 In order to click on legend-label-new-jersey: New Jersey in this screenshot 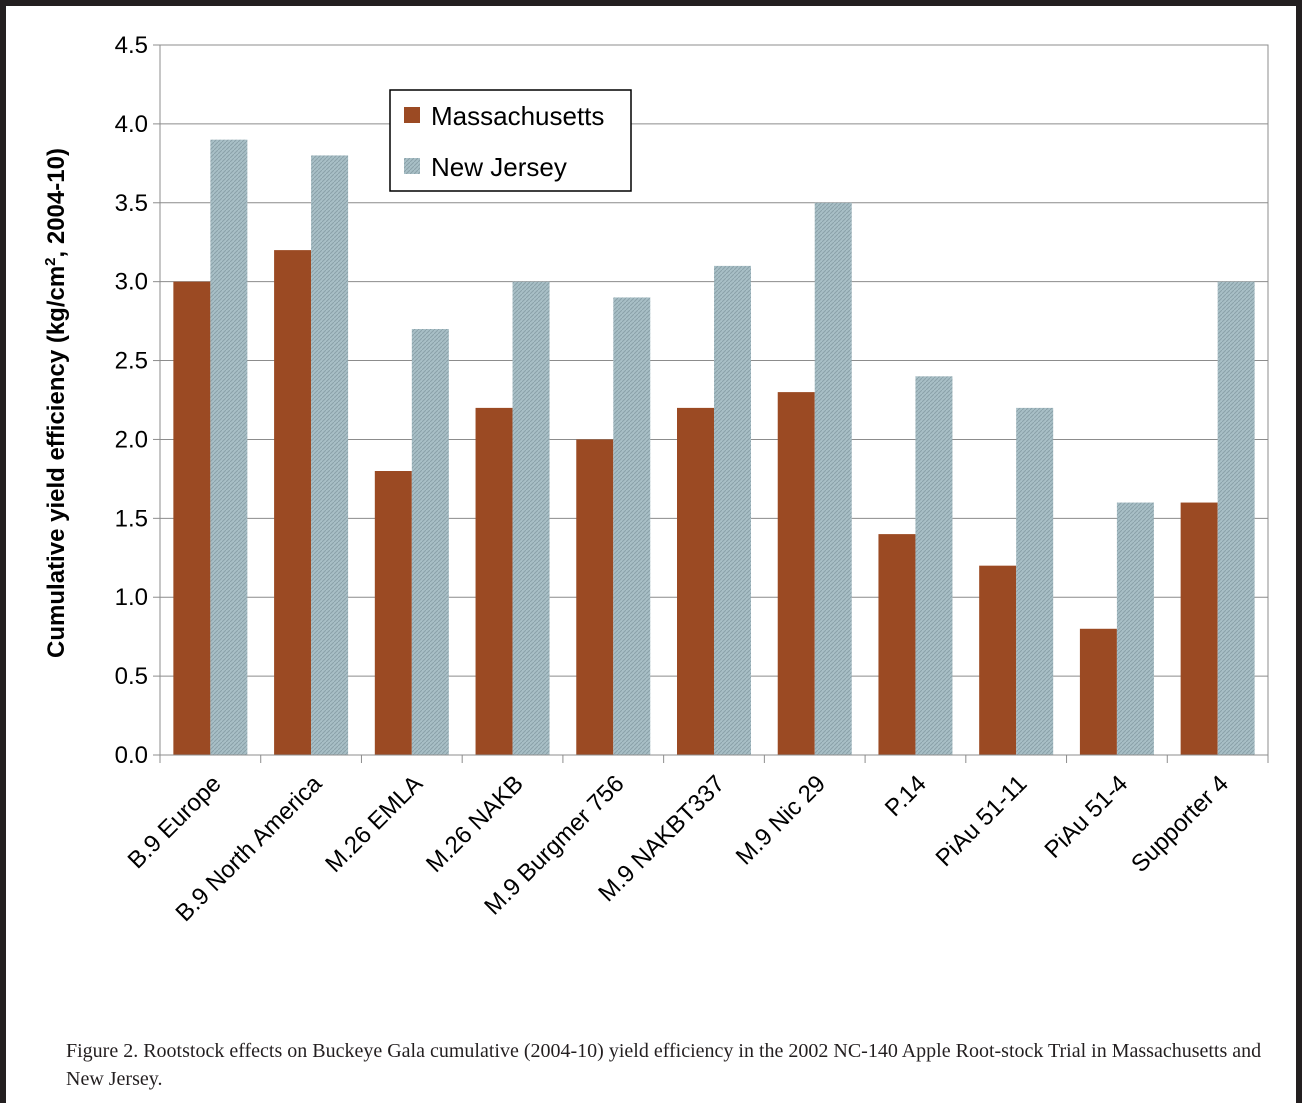, I will do `click(499, 167)`.